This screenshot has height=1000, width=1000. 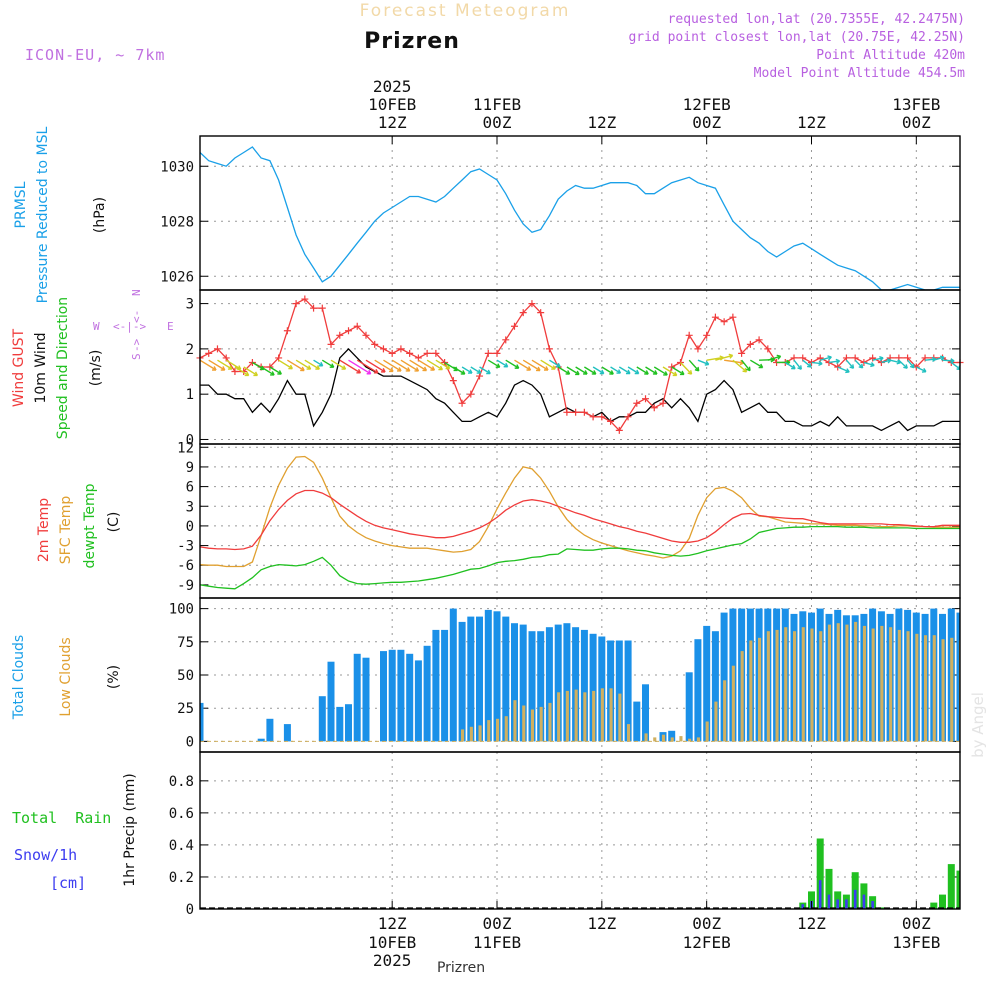 I want to click on x-tick-date-bottom: 11FEB, so click(x=497, y=942).